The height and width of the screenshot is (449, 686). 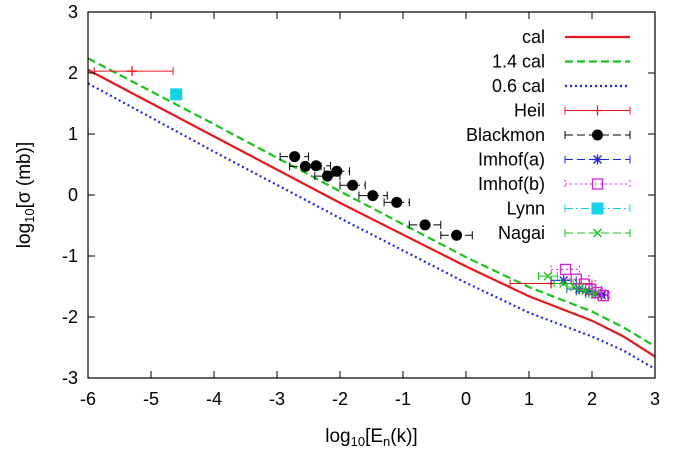 I want to click on y-tick-label: 2, so click(x=73, y=73).